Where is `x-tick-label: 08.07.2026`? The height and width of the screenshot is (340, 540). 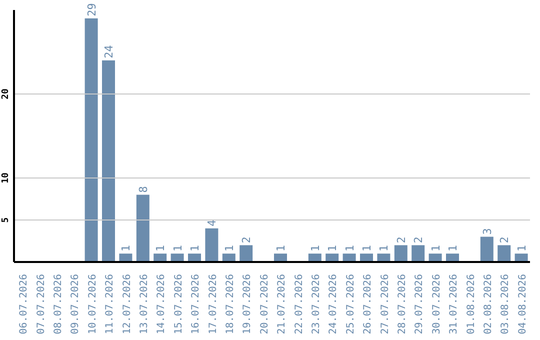
x-tick-label: 08.07.2026 is located at coordinates (58, 304).